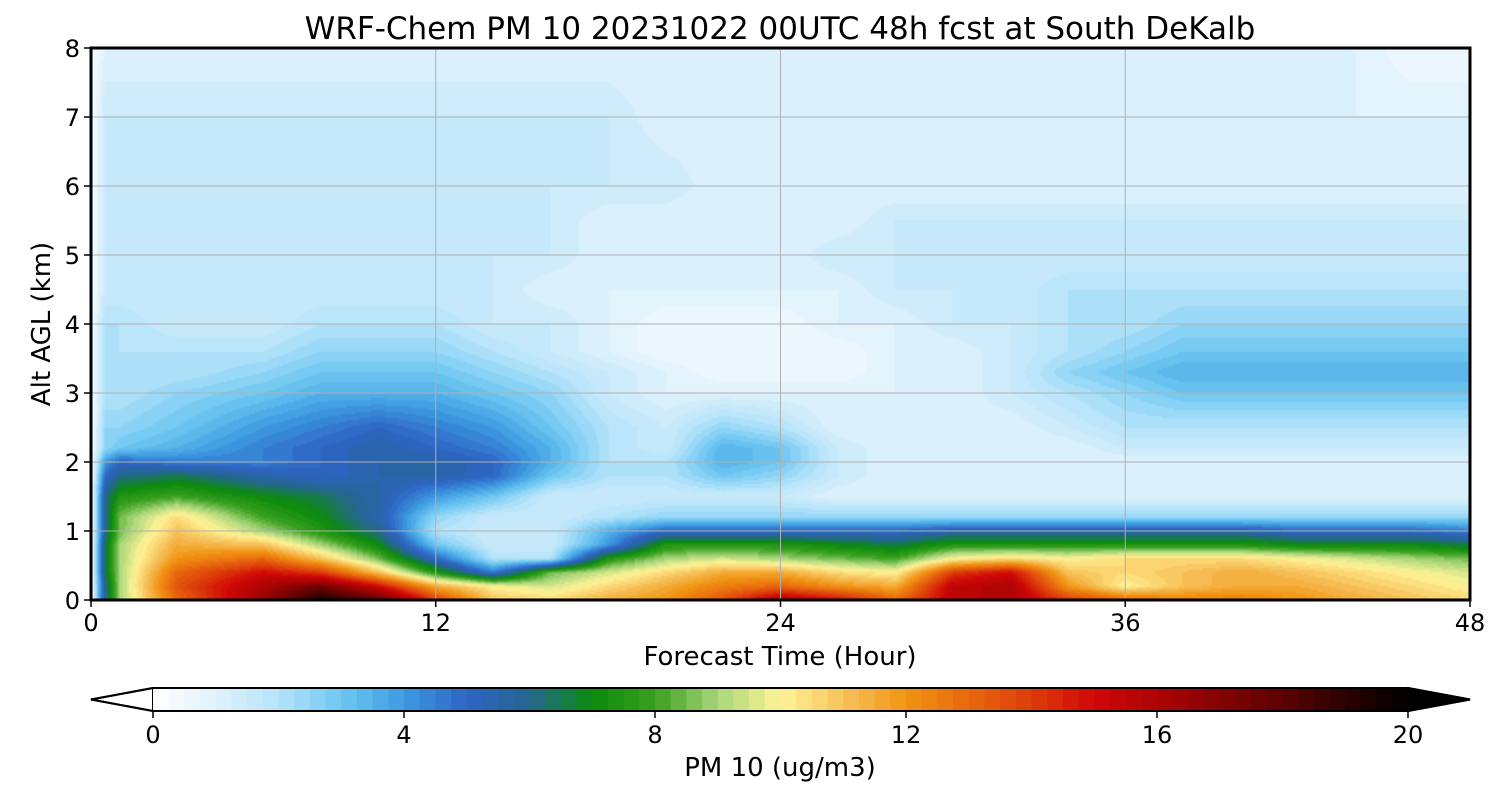  What do you see at coordinates (1439, 699) in the screenshot?
I see `colorbar-over-arrow` at bounding box center [1439, 699].